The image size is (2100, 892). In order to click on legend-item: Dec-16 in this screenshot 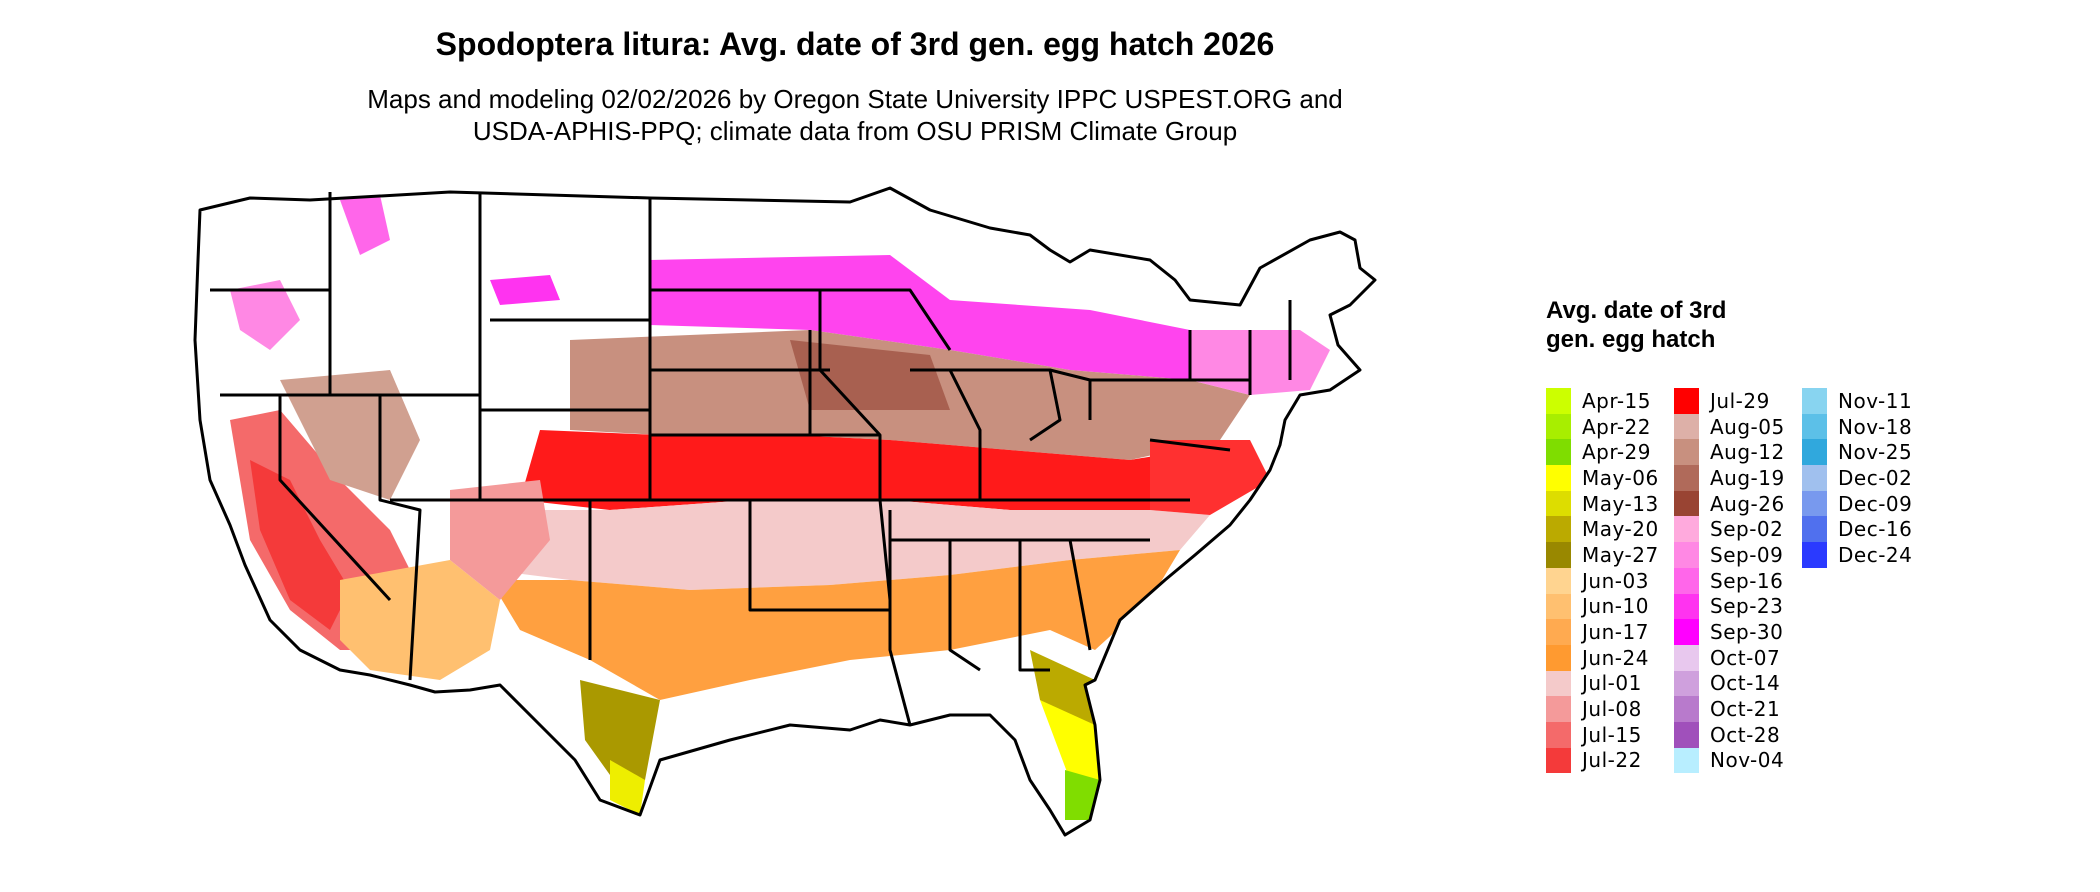, I will do `click(1857, 529)`.